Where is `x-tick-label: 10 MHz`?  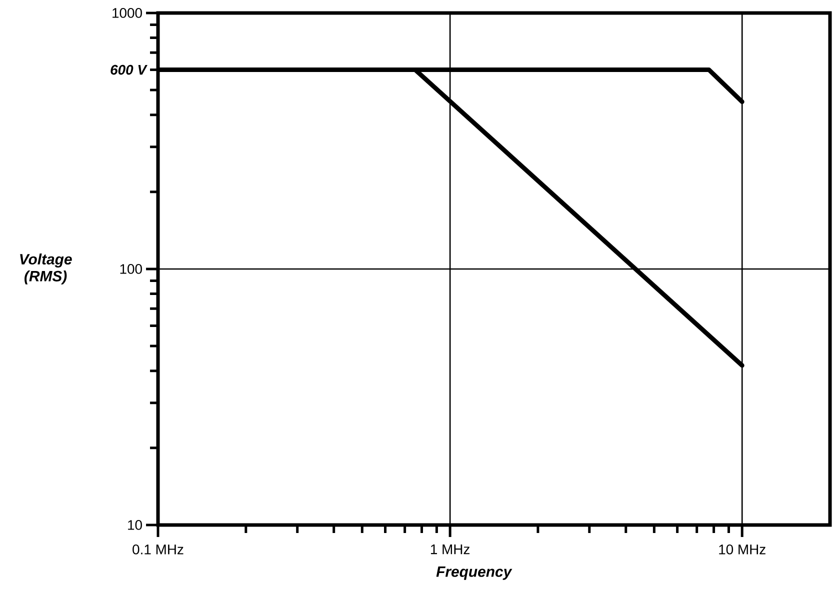
x-tick-label: 10 MHz is located at coordinates (742, 549).